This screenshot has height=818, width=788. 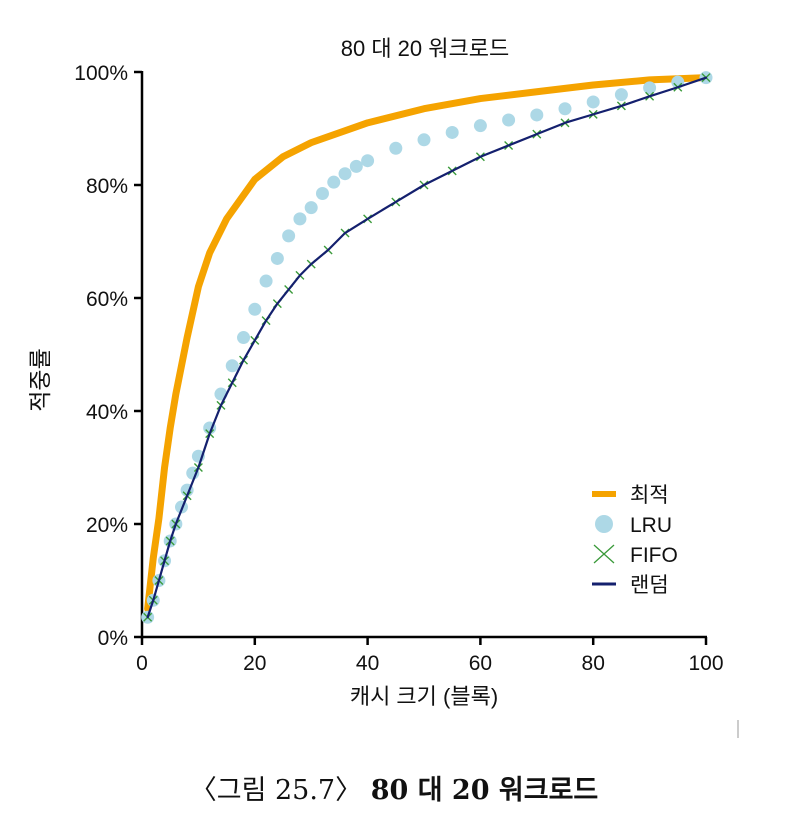 What do you see at coordinates (705, 663) in the screenshot?
I see `x-tick-label: 100` at bounding box center [705, 663].